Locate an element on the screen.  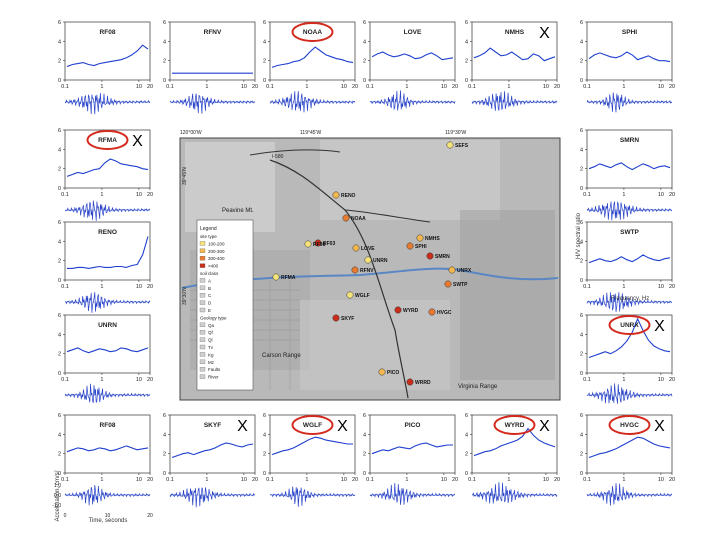
station-panel: 0 2 4 6 0.1 1 10 20 RENO is located at coordinates (105, 266).